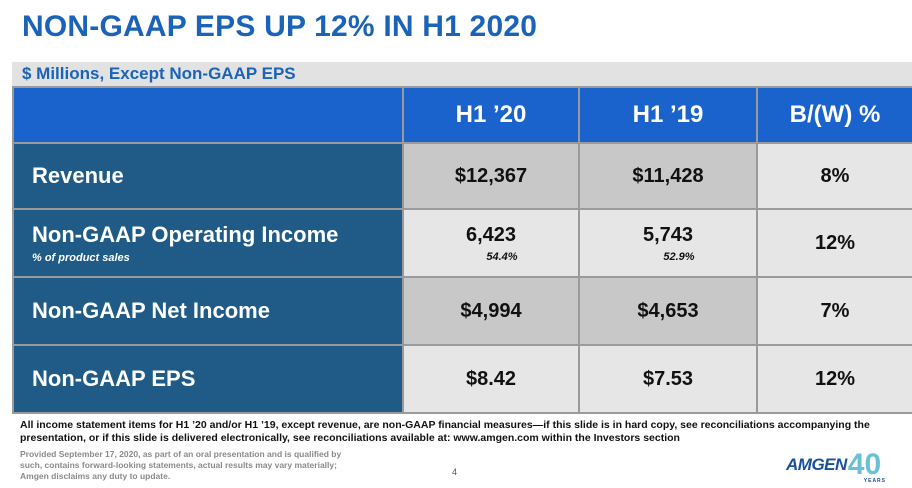 This screenshot has height=488, width=912. What do you see at coordinates (875, 481) in the screenshot?
I see `logo-years: YEARS` at bounding box center [875, 481].